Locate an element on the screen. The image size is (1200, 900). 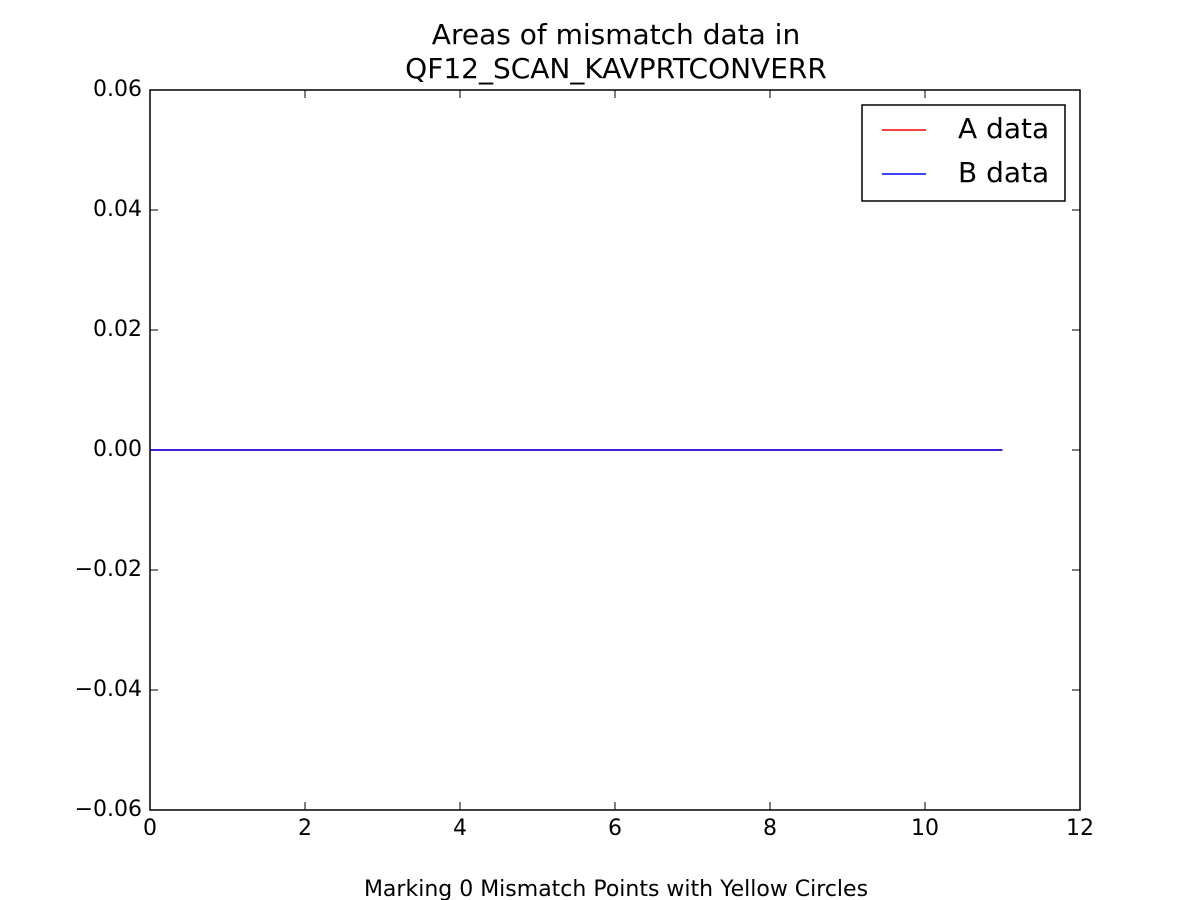
y-tick-label: 0.00 is located at coordinates (117, 449).